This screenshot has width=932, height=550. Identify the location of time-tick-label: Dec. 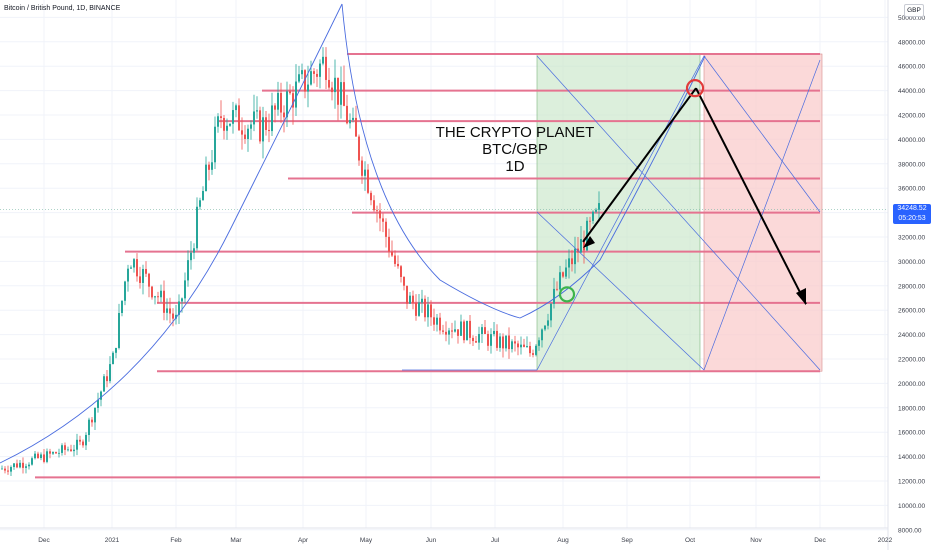
(820, 540).